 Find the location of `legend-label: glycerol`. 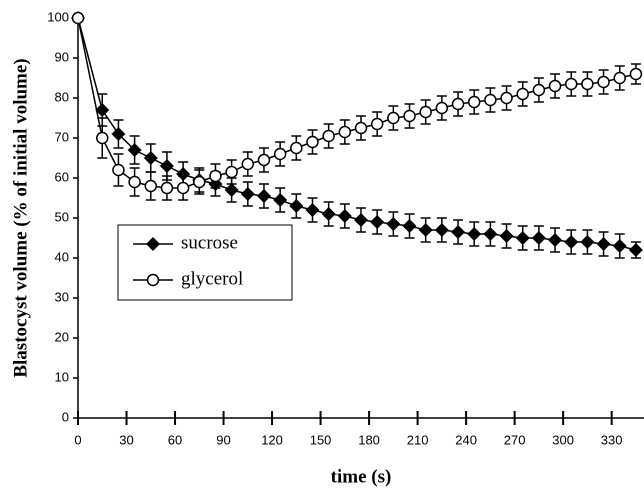

legend-label: glycerol is located at coordinates (212, 278).